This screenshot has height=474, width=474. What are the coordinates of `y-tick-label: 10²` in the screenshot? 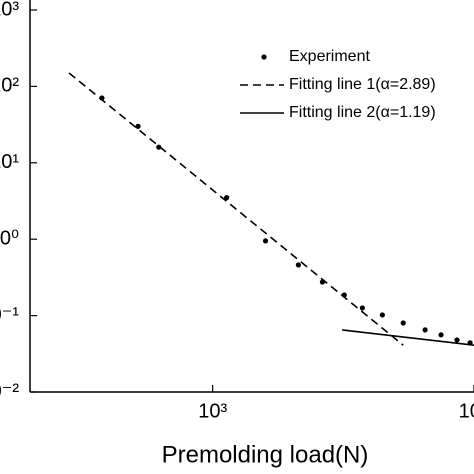 It's located at (9, 86).